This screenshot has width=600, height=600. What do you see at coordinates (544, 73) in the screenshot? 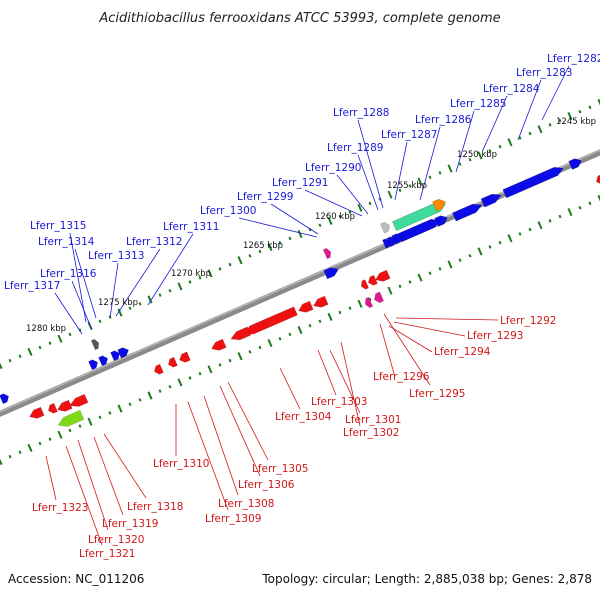
I see `gene-label: Lferr_1283` at bounding box center [544, 73].